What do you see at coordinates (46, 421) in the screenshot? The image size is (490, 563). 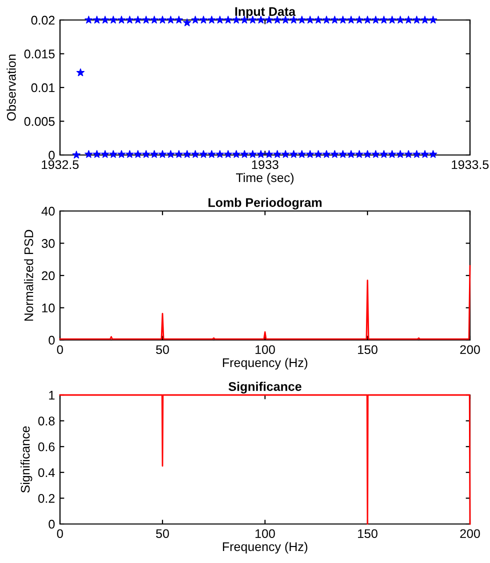 I see `y-tick-label: 0.8` at bounding box center [46, 421].